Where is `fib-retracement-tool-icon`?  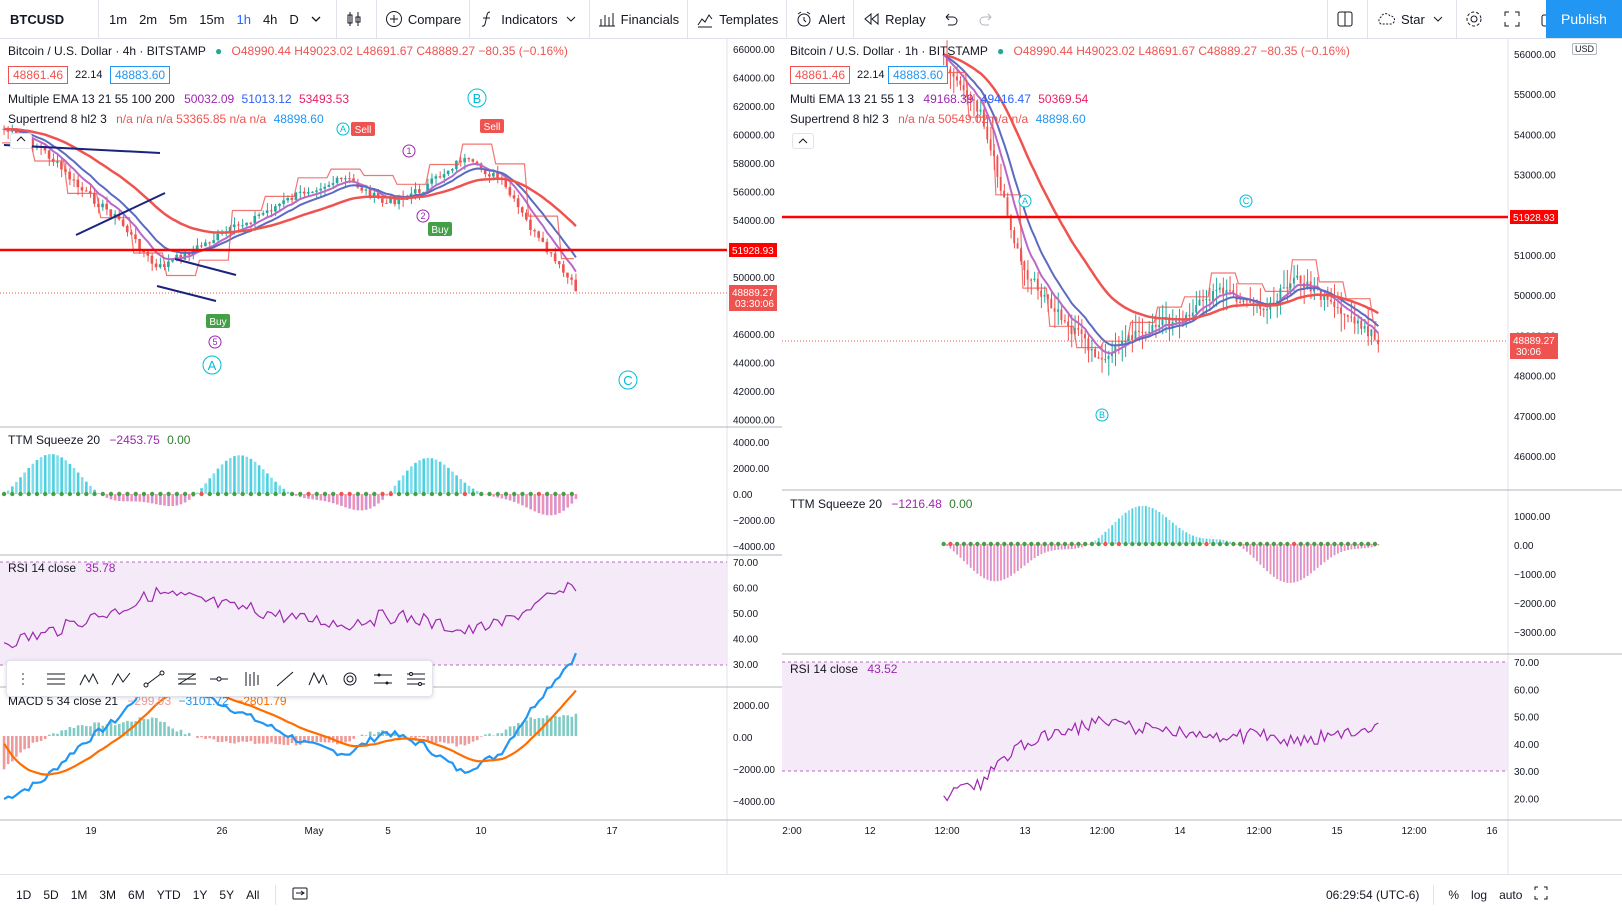
fib-retracement-tool-icon is located at coordinates (186, 679).